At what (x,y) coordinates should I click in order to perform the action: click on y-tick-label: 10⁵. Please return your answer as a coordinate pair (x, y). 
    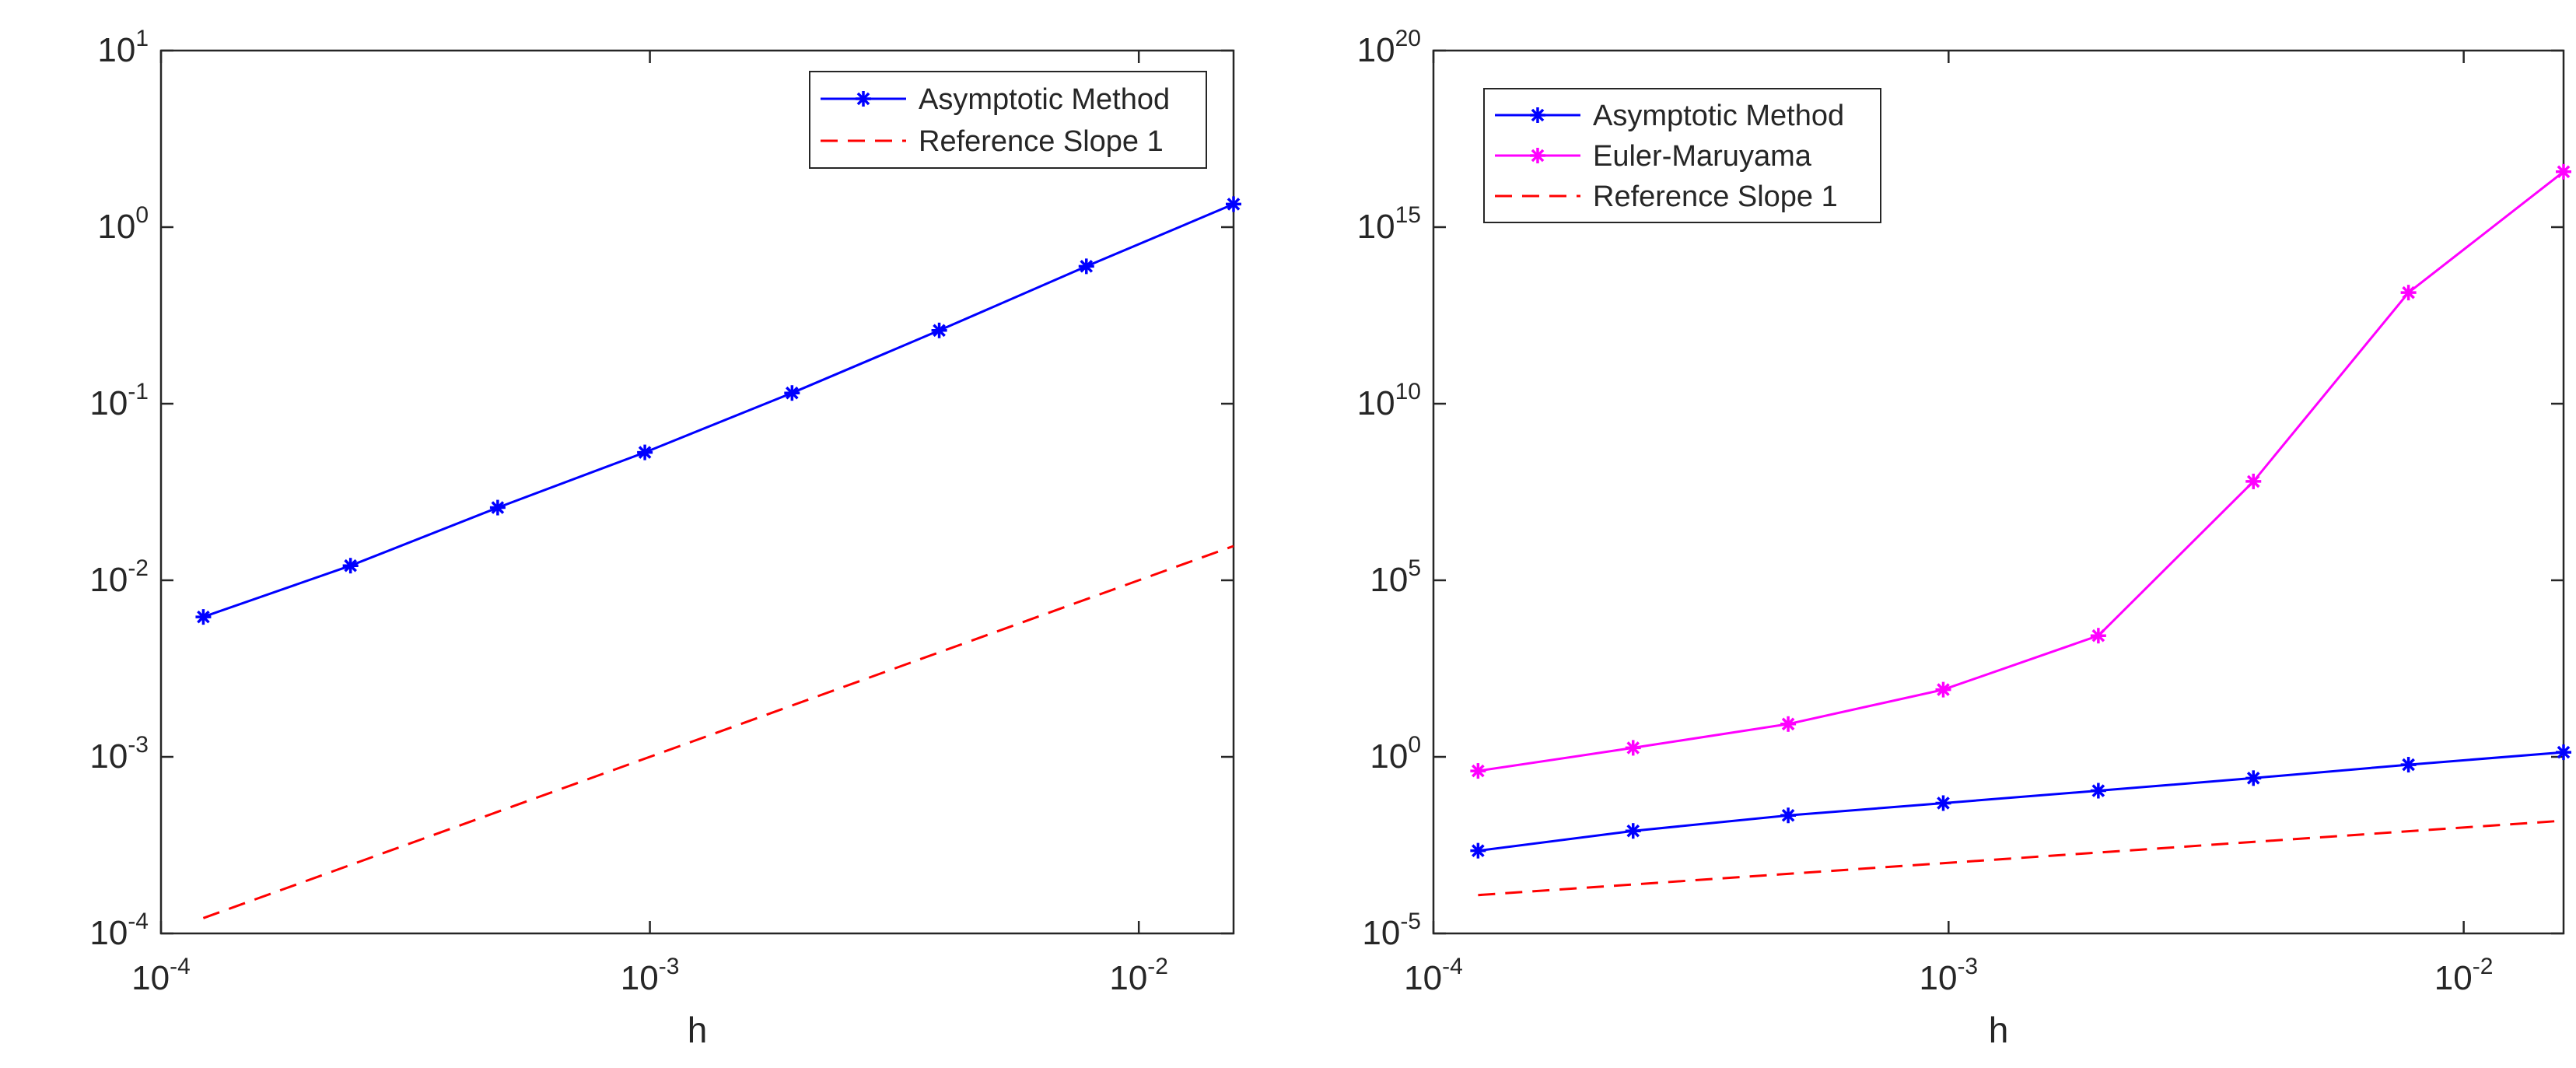
    Looking at the image, I should click on (1395, 577).